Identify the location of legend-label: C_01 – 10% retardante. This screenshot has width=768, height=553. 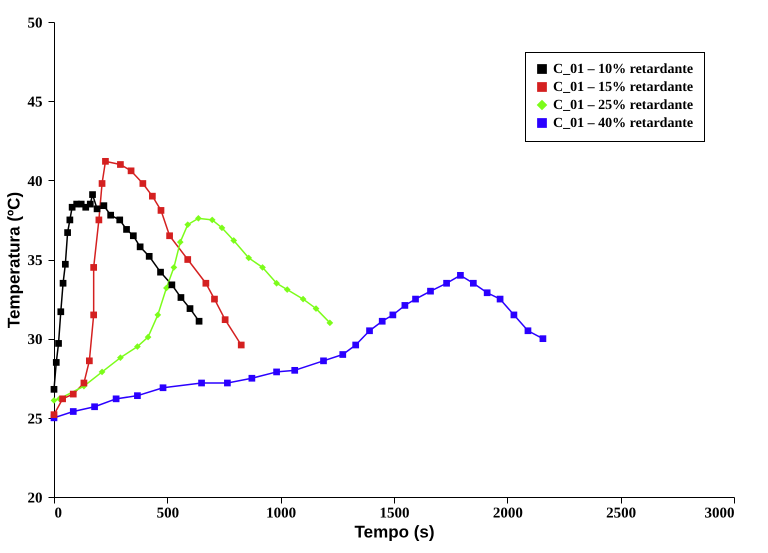
(623, 69).